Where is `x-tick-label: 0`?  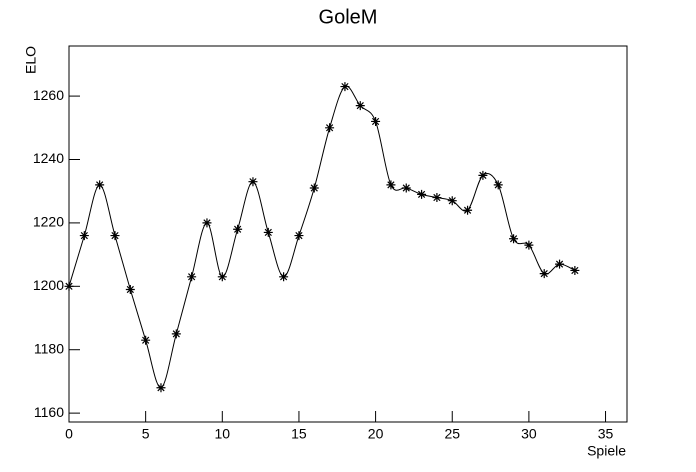
x-tick-label: 0 is located at coordinates (69, 434).